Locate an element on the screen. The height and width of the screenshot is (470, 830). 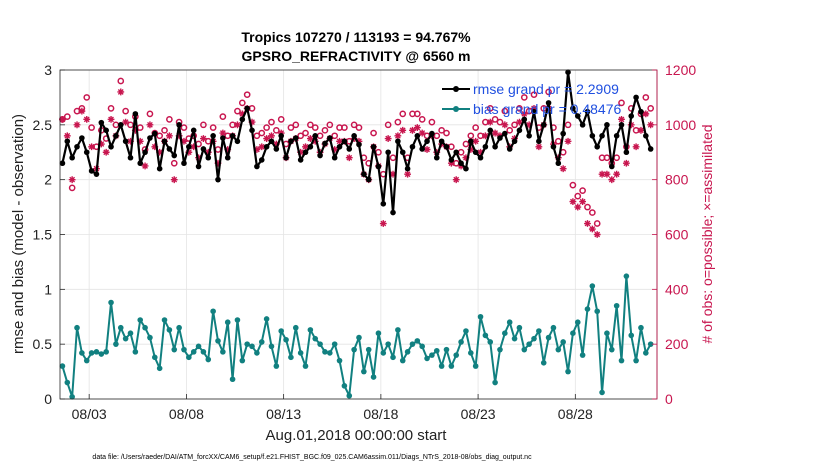
y-tick-label: 1.5 is located at coordinates (43, 235).